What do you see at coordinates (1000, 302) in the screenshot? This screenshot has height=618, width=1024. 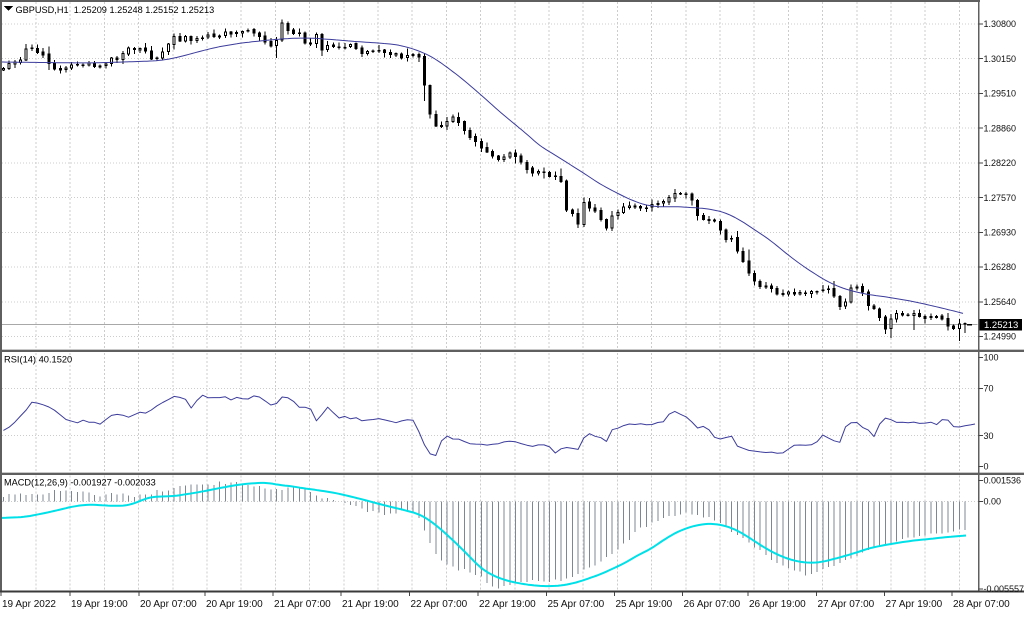 I see `svg-text: 1.25640` at bounding box center [1000, 302].